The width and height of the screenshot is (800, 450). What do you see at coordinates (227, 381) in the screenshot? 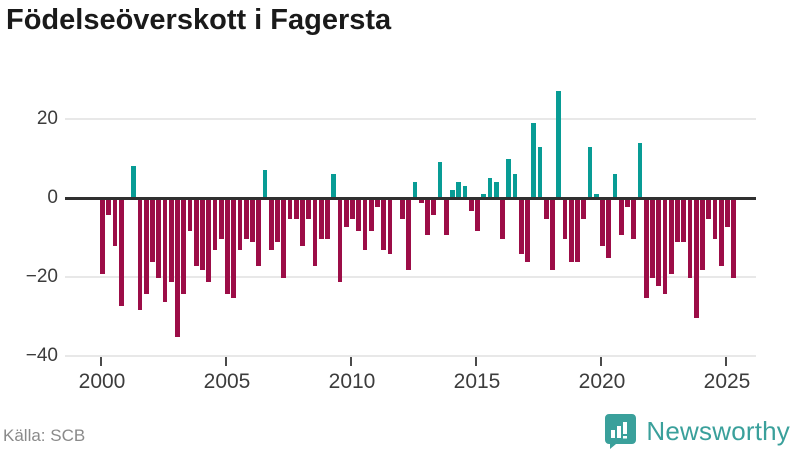
I see `x-axis-tick-label: 2005` at bounding box center [227, 381].